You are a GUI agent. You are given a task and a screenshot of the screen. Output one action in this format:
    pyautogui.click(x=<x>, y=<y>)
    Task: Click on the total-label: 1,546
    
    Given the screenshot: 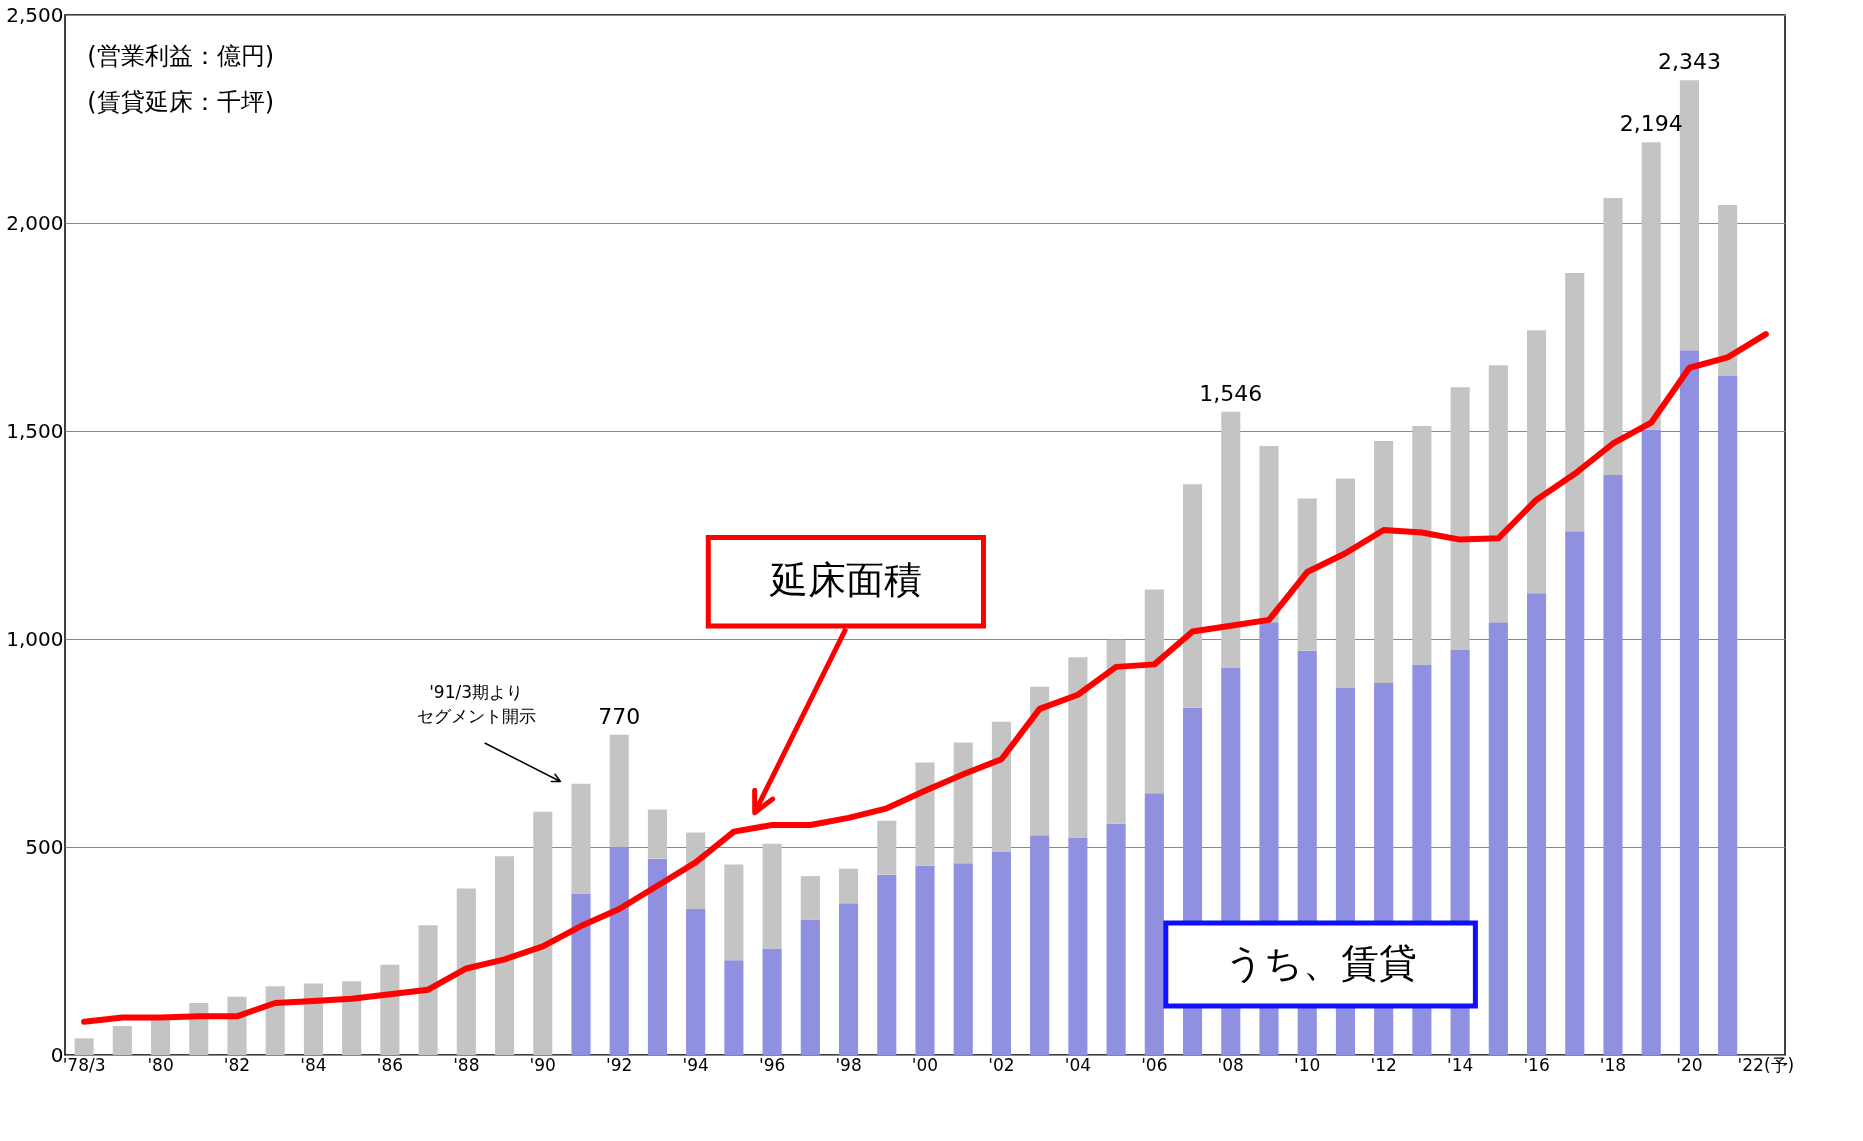 What is the action you would take?
    pyautogui.click(x=1231, y=393)
    